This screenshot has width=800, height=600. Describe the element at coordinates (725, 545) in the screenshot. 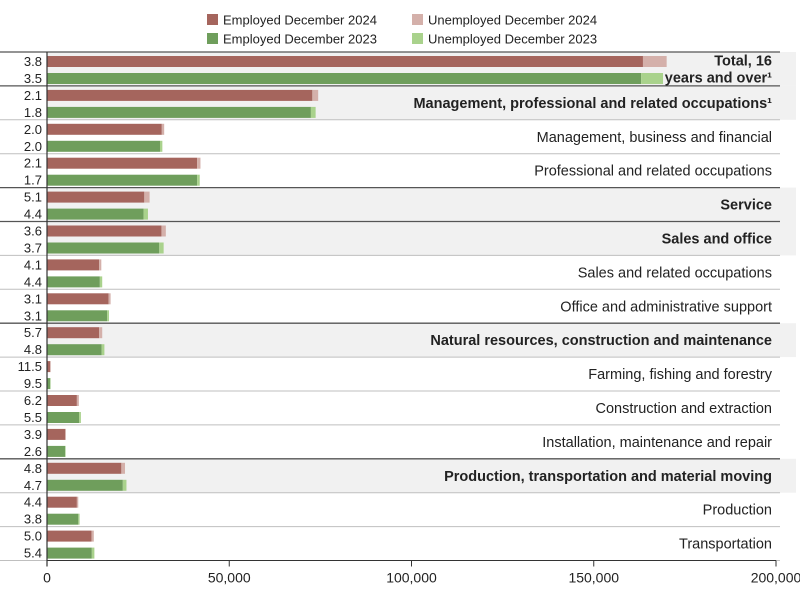

I see `category-label: Transportation` at that location.